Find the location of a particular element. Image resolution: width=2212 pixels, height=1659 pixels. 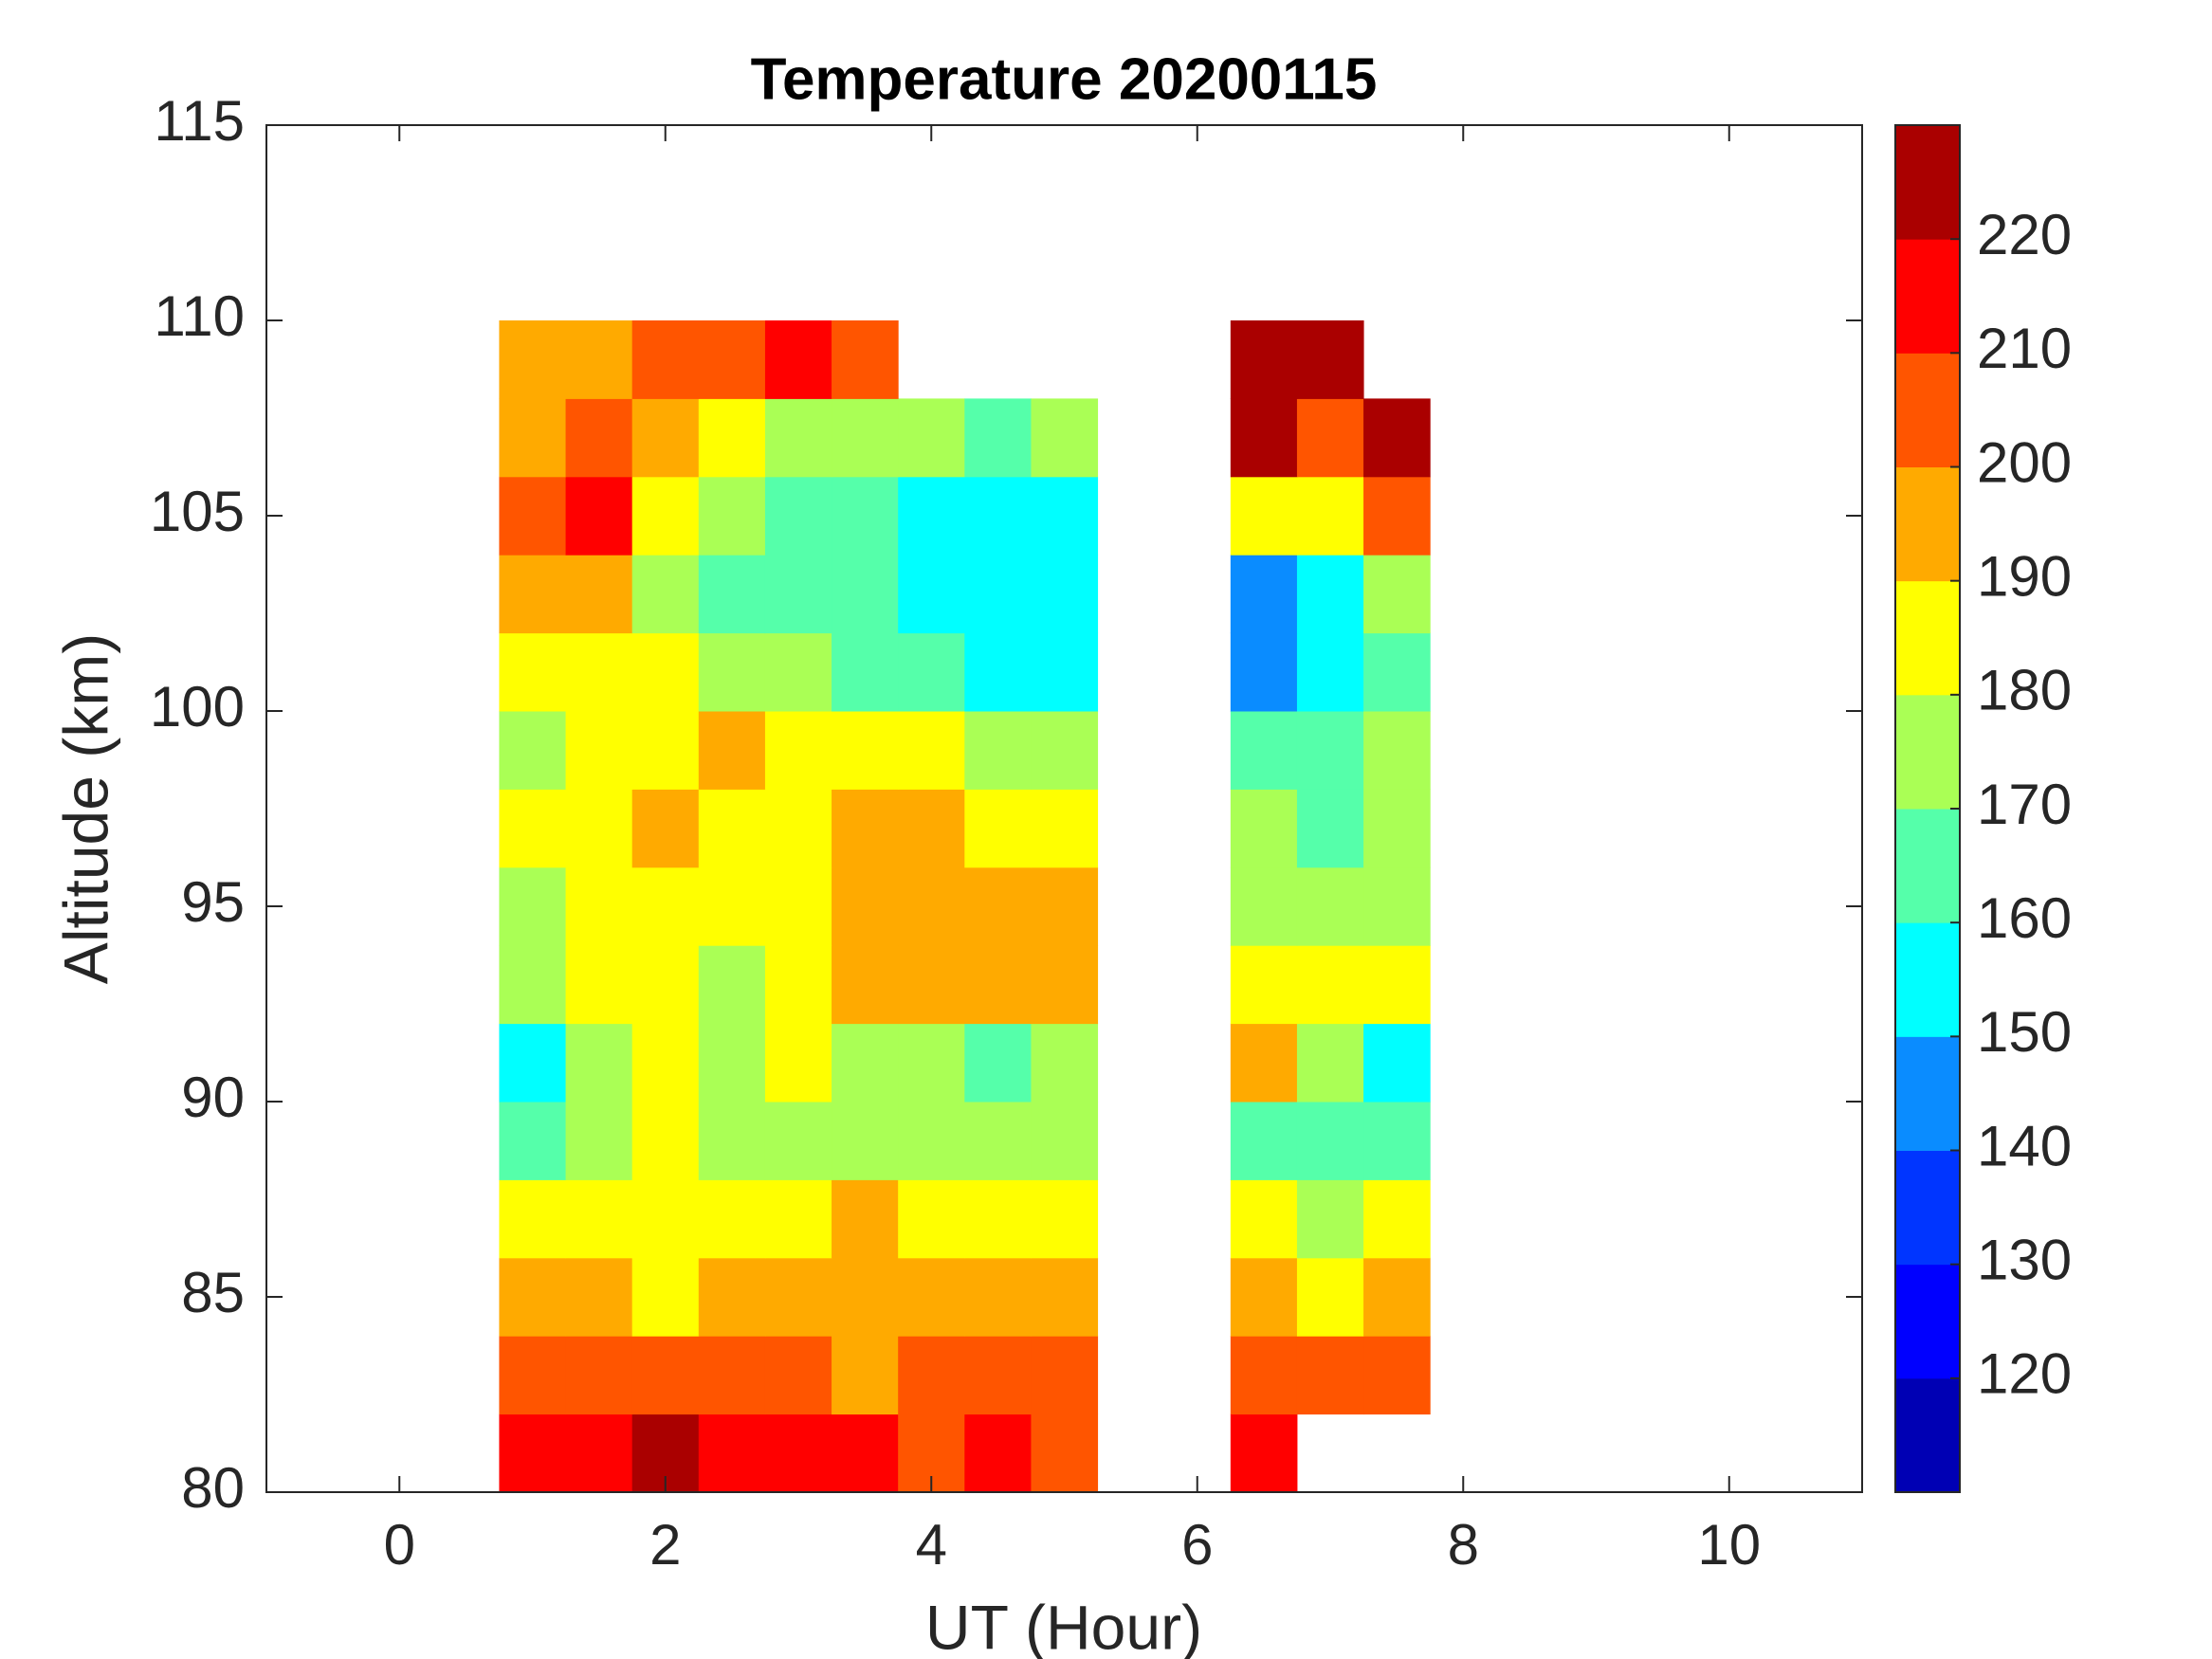

y-tick-label: 90 is located at coordinates (213, 1097).